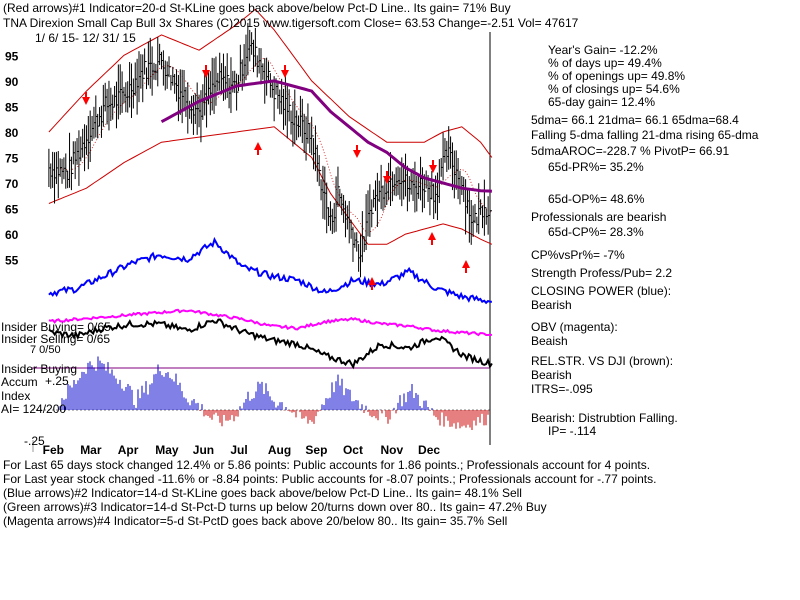 Image resolution: width=800 pixels, height=600 pixels. I want to click on aroc-pivot: 5dmaAROC=-228.7 % PivotP= 66.91, so click(630, 151).